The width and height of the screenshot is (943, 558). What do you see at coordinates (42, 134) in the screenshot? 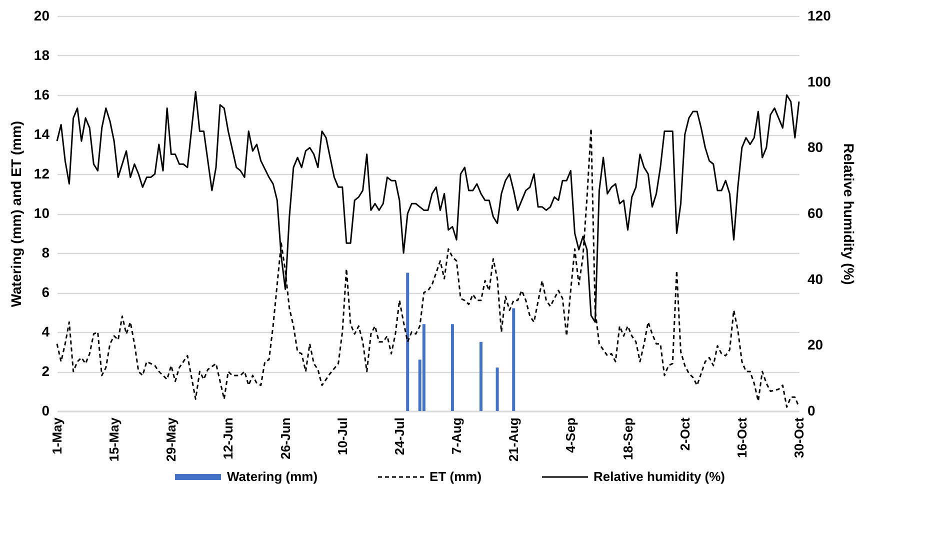
I see `y-tick-label: 14` at bounding box center [42, 134].